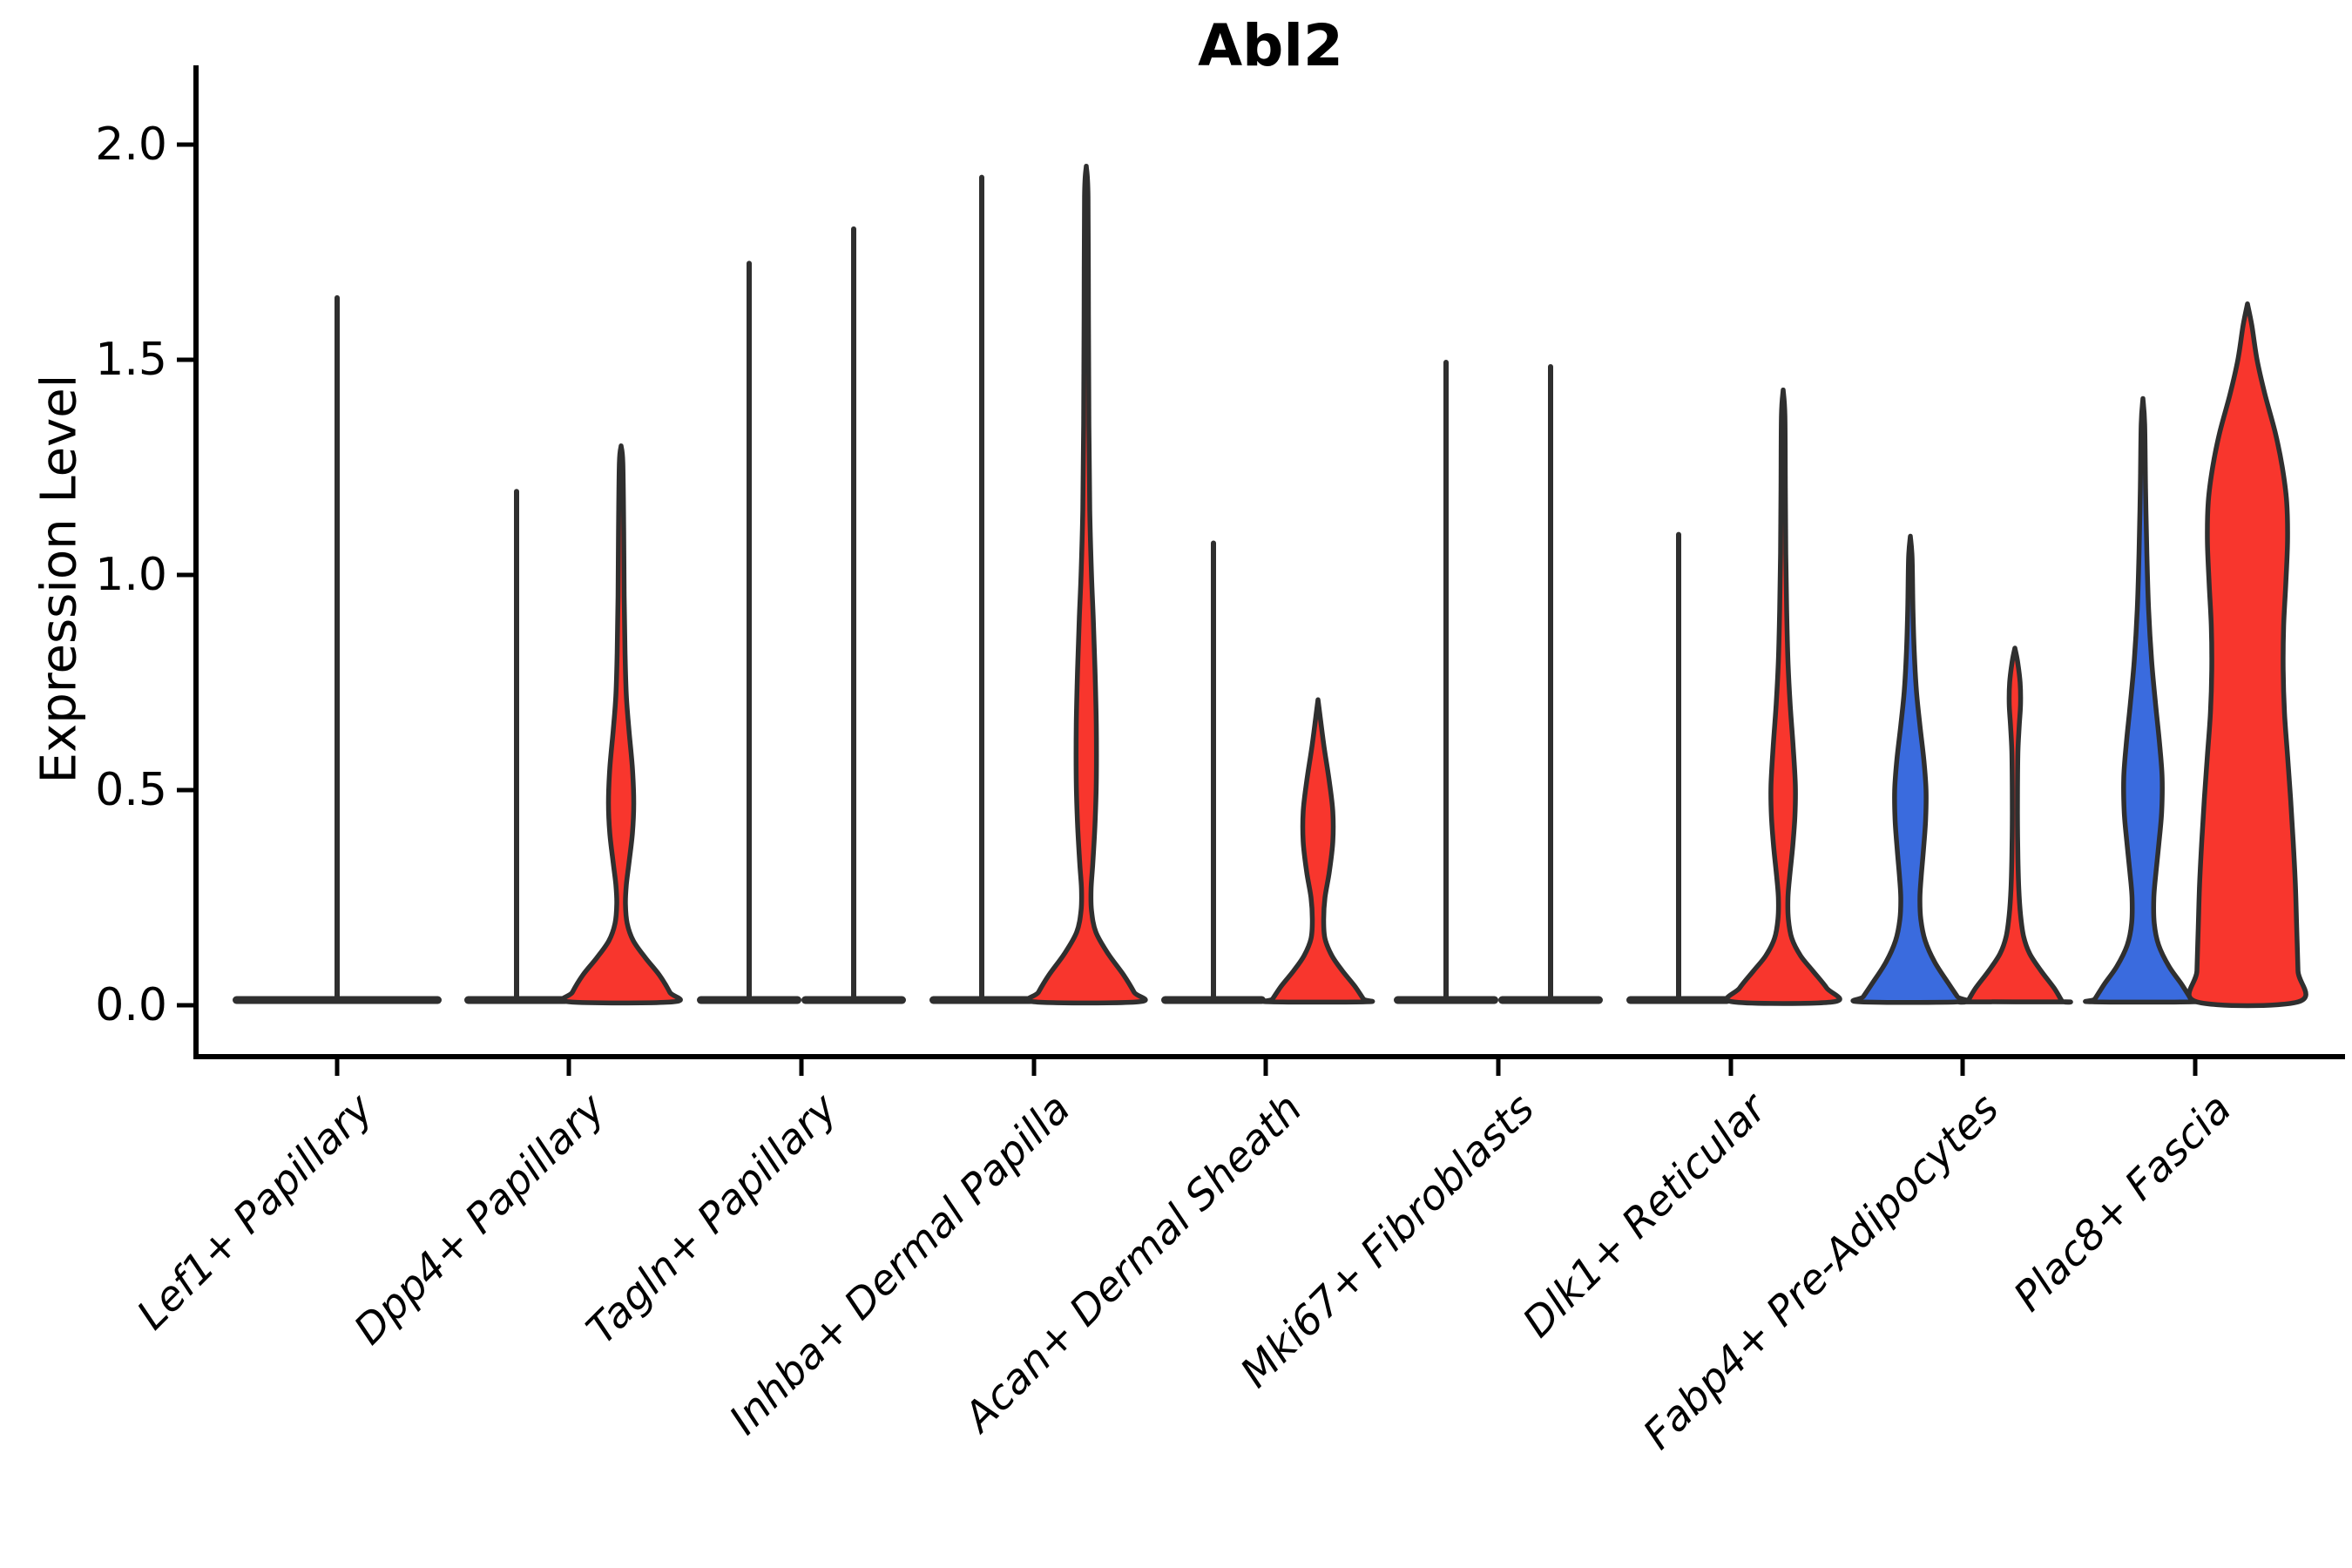 Image resolution: width=2352 pixels, height=1568 pixels. What do you see at coordinates (131, 790) in the screenshot?
I see `y-axis-tick-label: 0.5` at bounding box center [131, 790].